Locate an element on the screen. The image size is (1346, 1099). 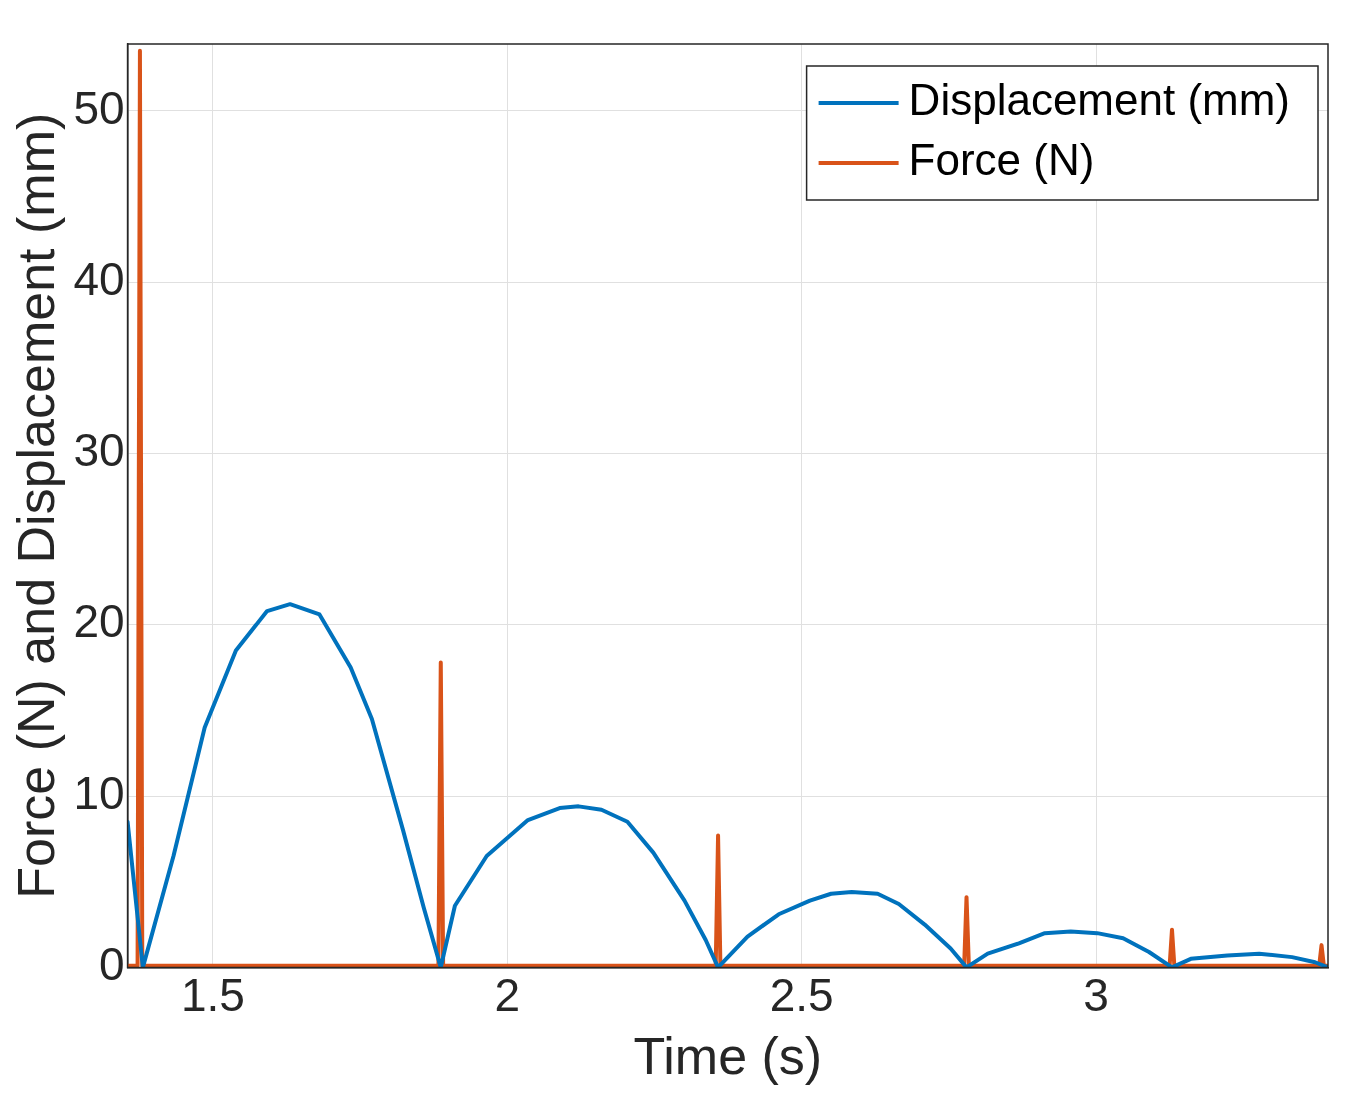
y-tick-label: 20 is located at coordinates (99, 621).